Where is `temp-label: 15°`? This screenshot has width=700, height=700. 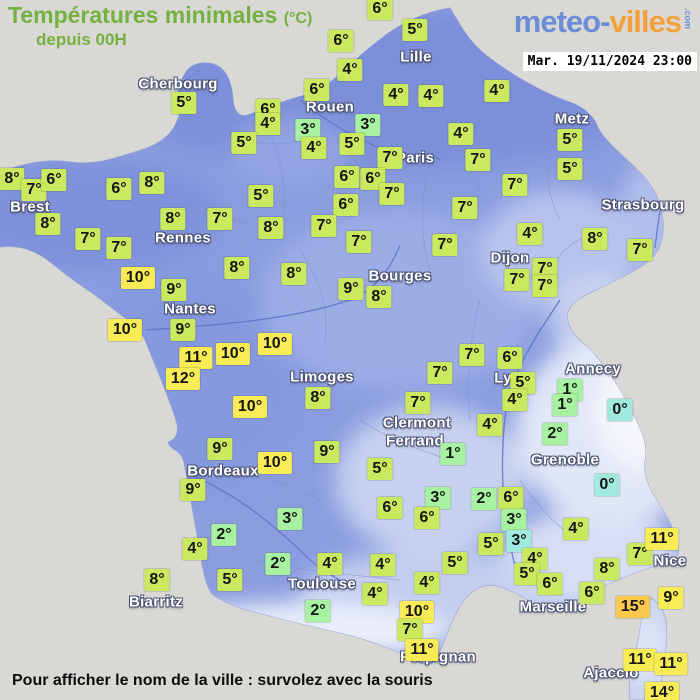 temp-label: 15° is located at coordinates (633, 607).